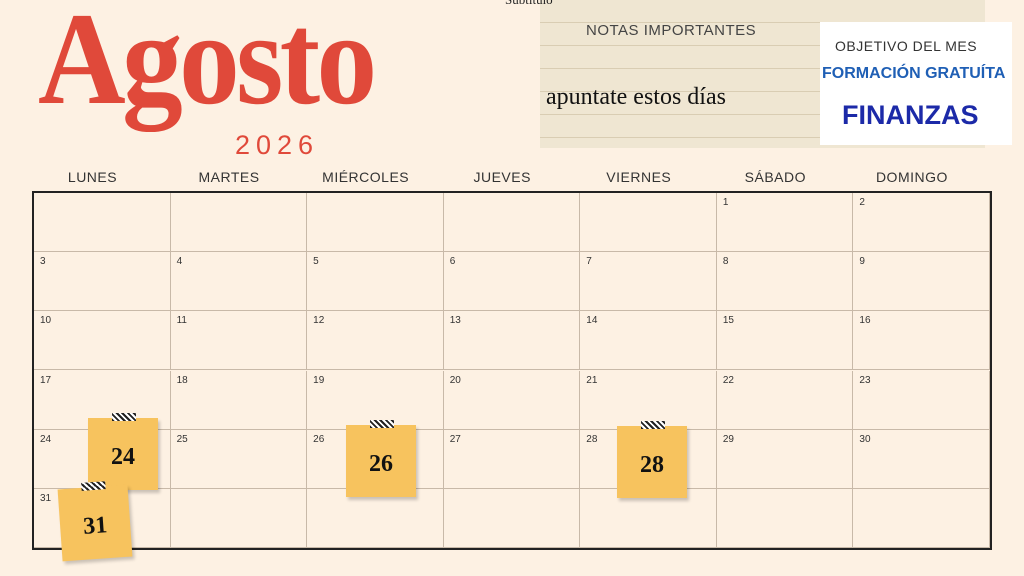 The image size is (1024, 576). I want to click on weekday: MARTES, so click(229, 177).